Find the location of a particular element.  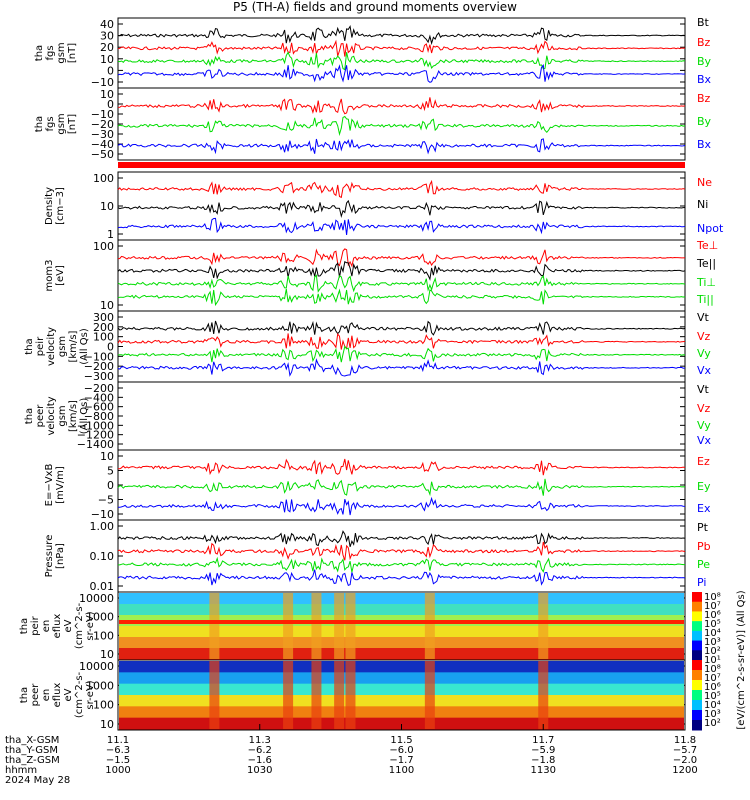

y-tick-label: −50 is located at coordinates (102, 154).